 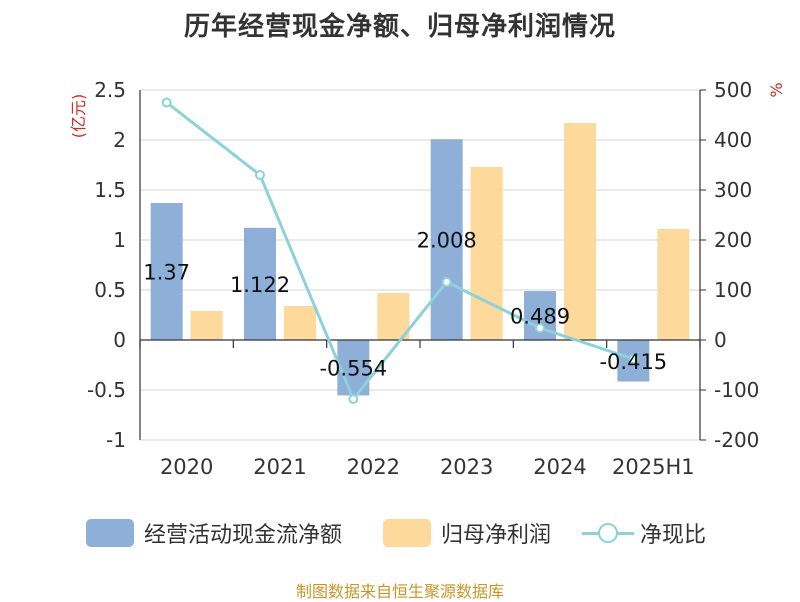 I want to click on left-tick-label: 1, so click(x=119, y=240).